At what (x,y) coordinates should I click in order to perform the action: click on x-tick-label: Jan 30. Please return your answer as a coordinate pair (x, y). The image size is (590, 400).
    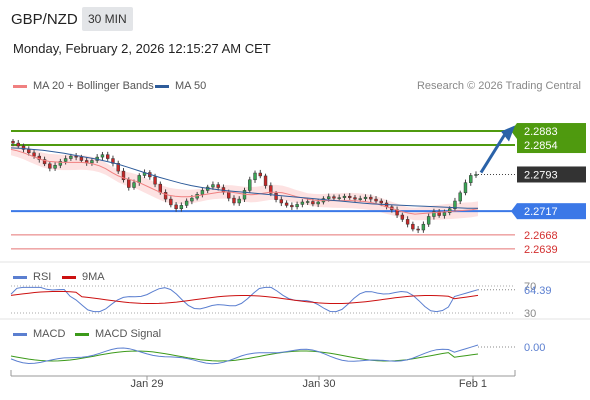
    Looking at the image, I should click on (318, 384).